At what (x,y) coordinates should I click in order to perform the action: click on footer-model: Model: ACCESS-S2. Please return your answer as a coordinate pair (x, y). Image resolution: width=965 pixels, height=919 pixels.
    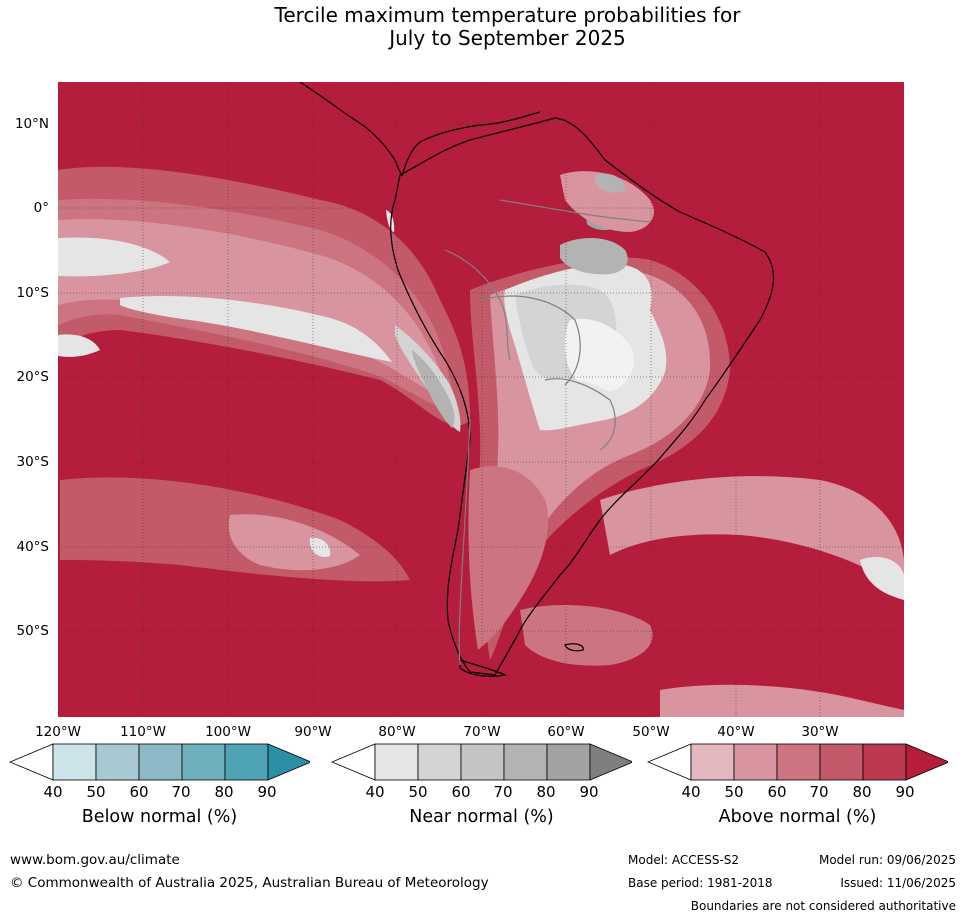
    Looking at the image, I should click on (684, 860).